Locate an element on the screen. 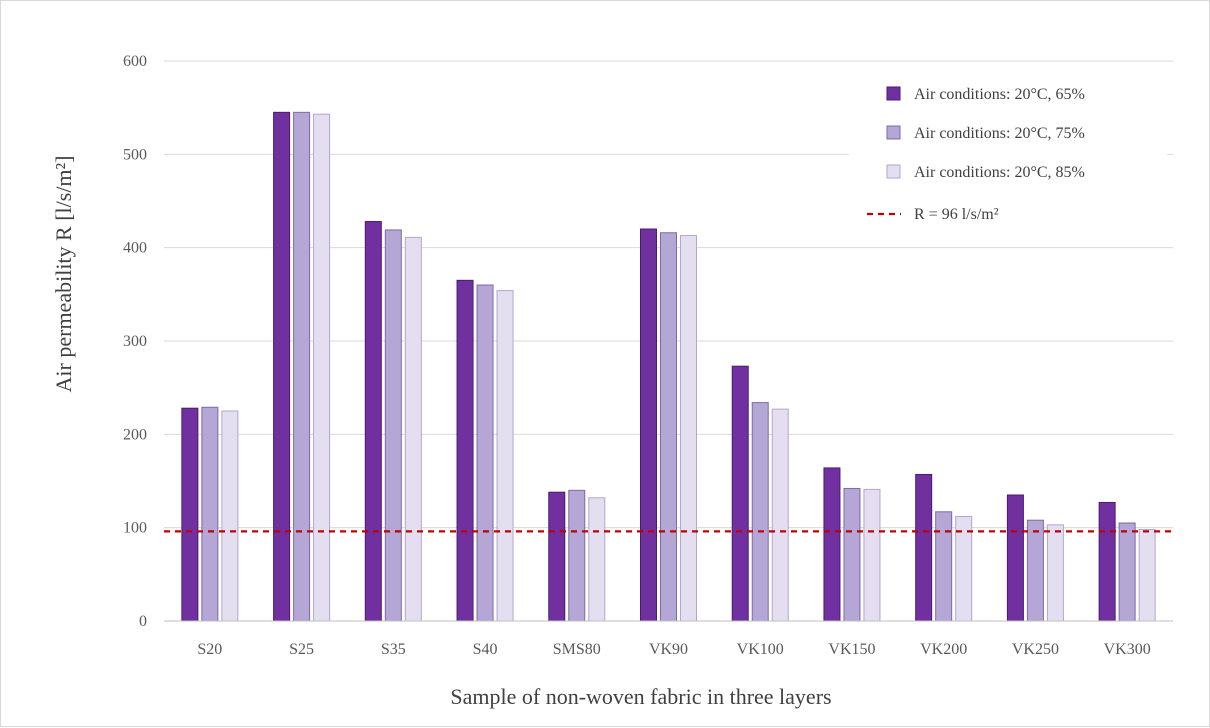 This screenshot has width=1210, height=728. legend-reference-label: R = 96 l/s/m² is located at coordinates (956, 214).